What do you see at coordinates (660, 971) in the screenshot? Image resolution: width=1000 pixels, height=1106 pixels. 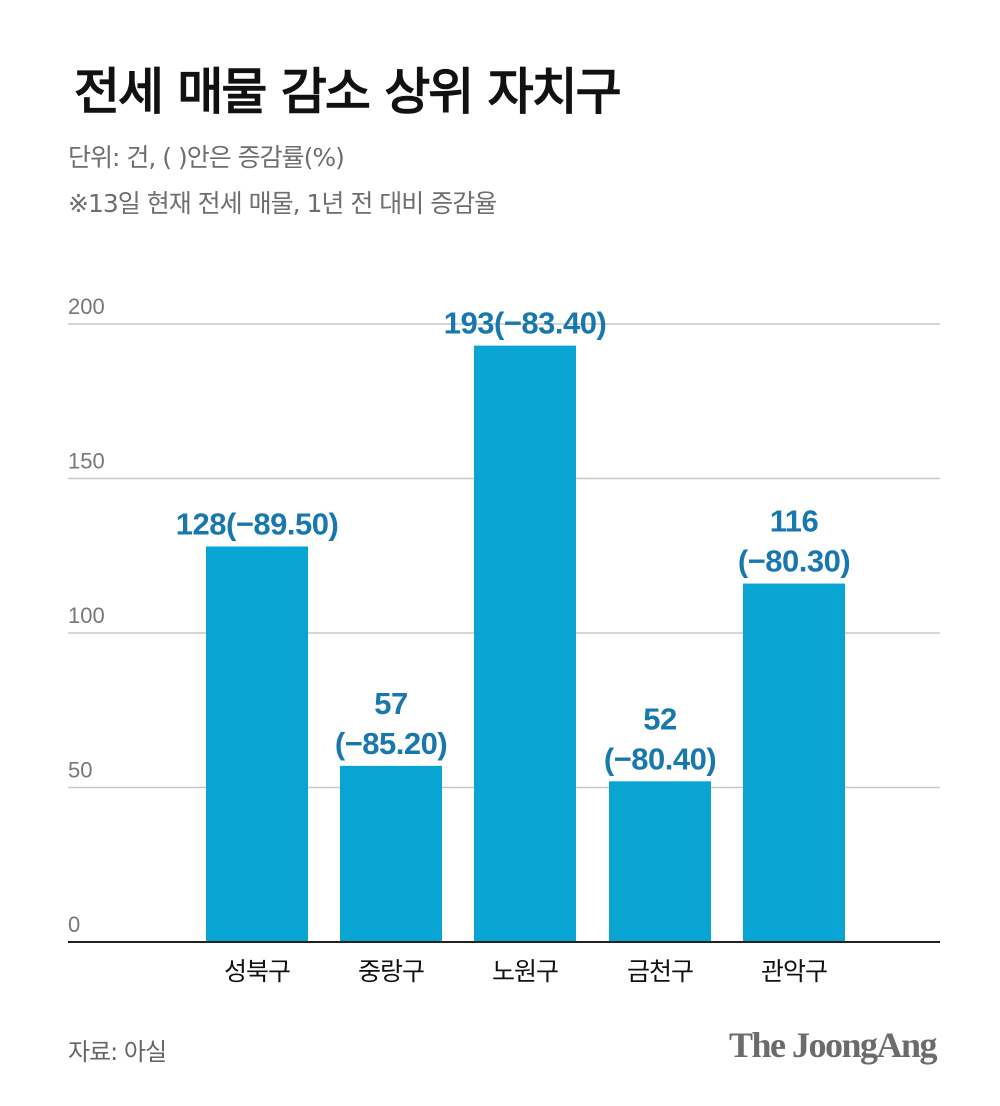 I see `x-tick-label: 금천구` at bounding box center [660, 971].